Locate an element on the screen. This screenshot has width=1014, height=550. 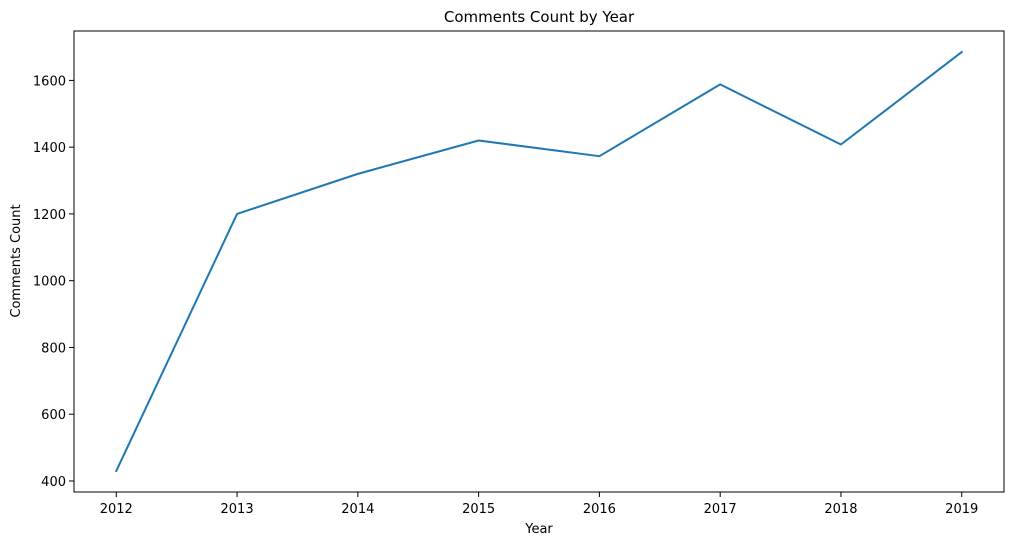
y-axis: 400 600 800 1000 1200 1400 1600 is located at coordinates (53, 282).